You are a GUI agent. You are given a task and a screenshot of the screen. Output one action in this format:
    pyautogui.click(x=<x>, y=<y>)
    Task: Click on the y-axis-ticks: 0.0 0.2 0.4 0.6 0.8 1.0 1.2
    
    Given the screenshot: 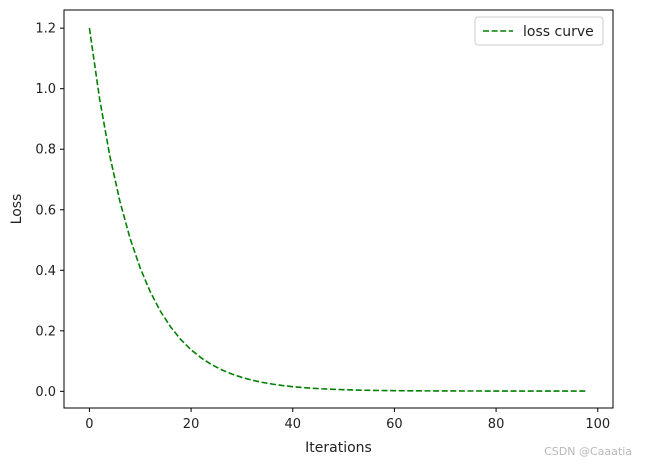 What is the action you would take?
    pyautogui.click(x=49, y=211)
    